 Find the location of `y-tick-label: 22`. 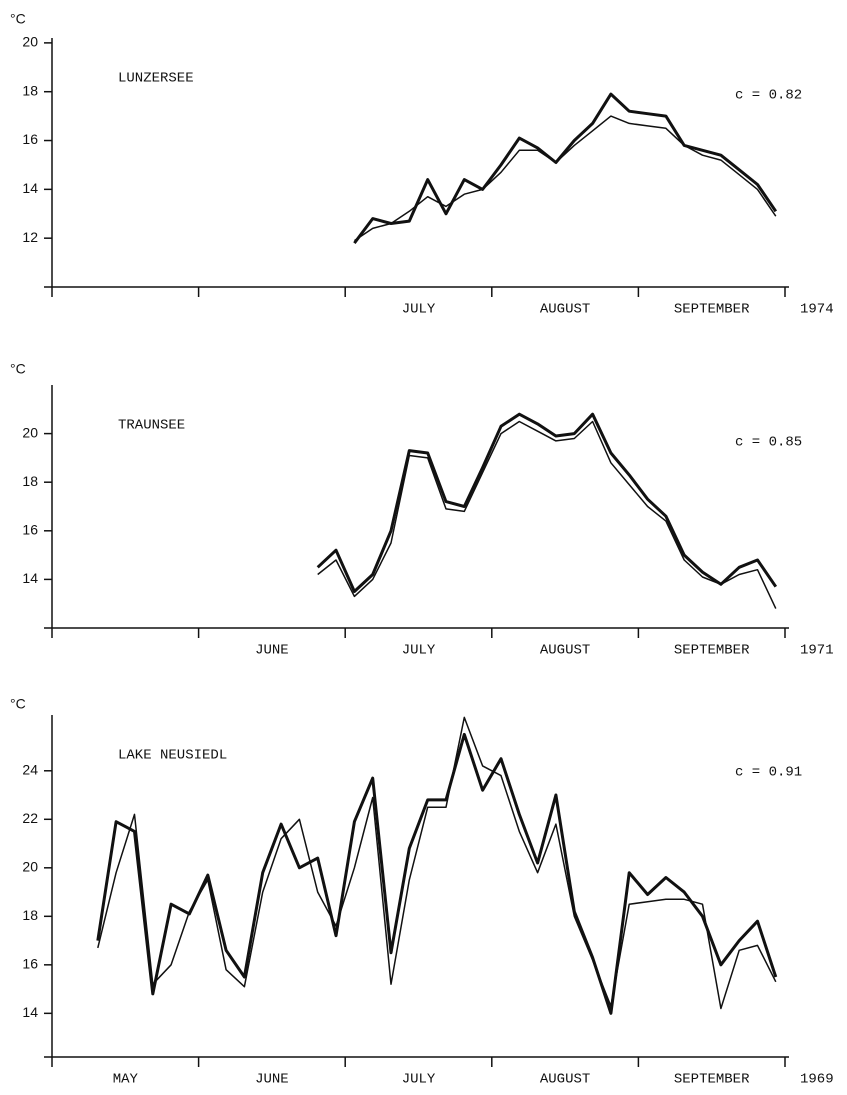

y-tick-label: 22 is located at coordinates (30, 818).